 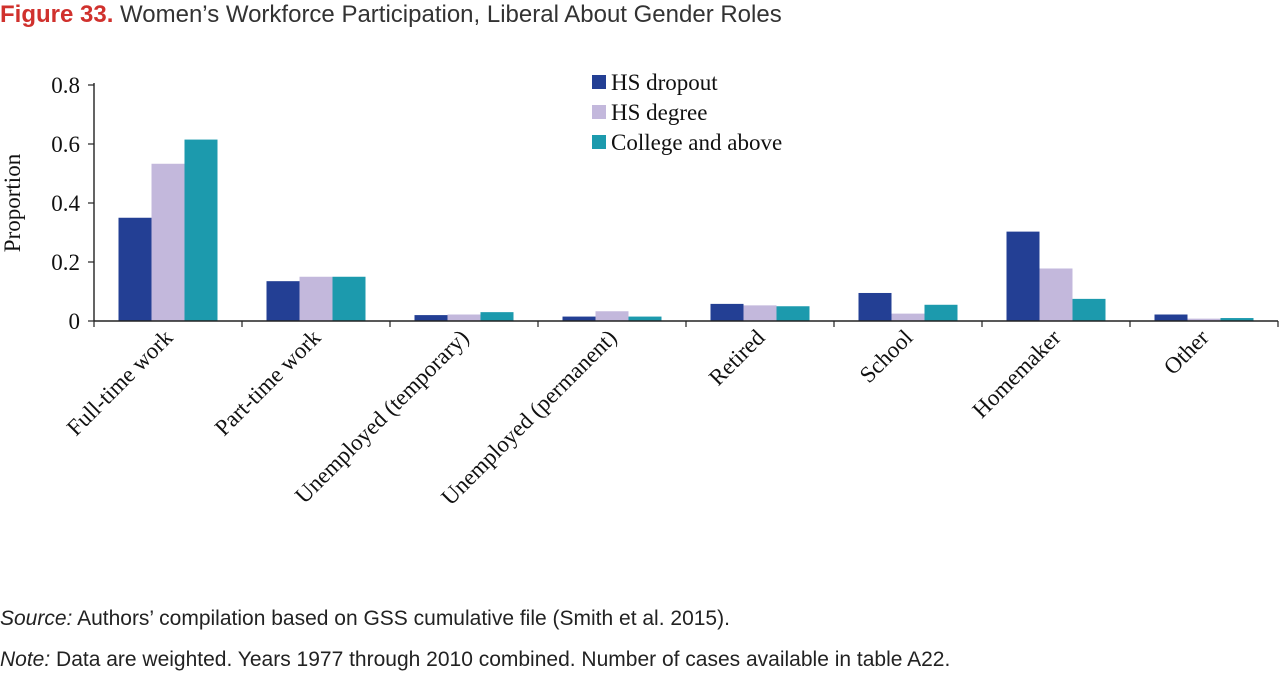 I want to click on note-label: Note:, so click(x=25, y=659).